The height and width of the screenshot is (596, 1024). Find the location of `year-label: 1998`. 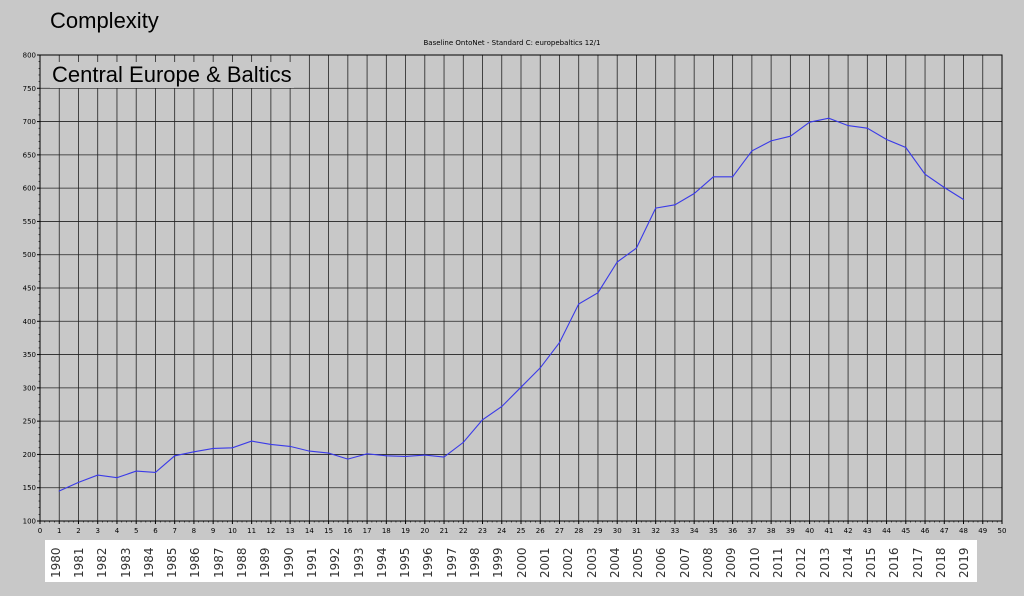

year-label: 1998 is located at coordinates (475, 562).